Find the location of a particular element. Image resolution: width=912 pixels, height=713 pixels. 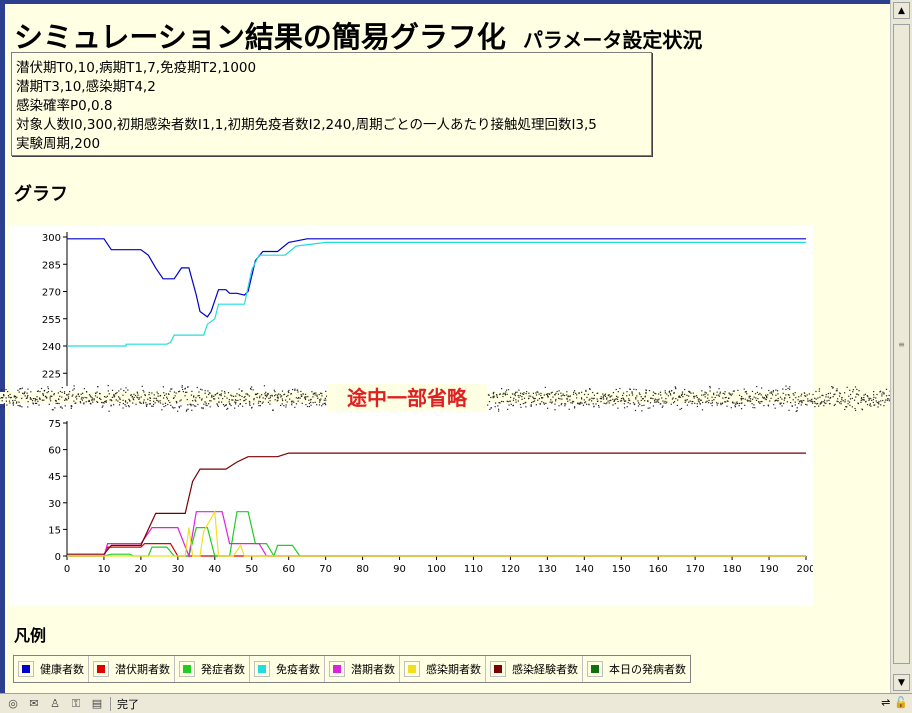

scroll-thumb: ≡ is located at coordinates (901, 344).